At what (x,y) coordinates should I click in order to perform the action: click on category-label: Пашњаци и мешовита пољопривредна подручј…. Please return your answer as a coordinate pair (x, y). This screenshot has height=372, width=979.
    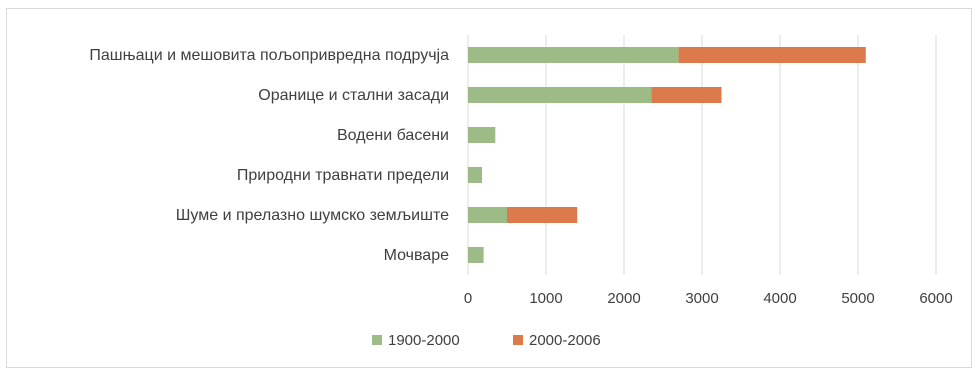
    Looking at the image, I should click on (269, 55).